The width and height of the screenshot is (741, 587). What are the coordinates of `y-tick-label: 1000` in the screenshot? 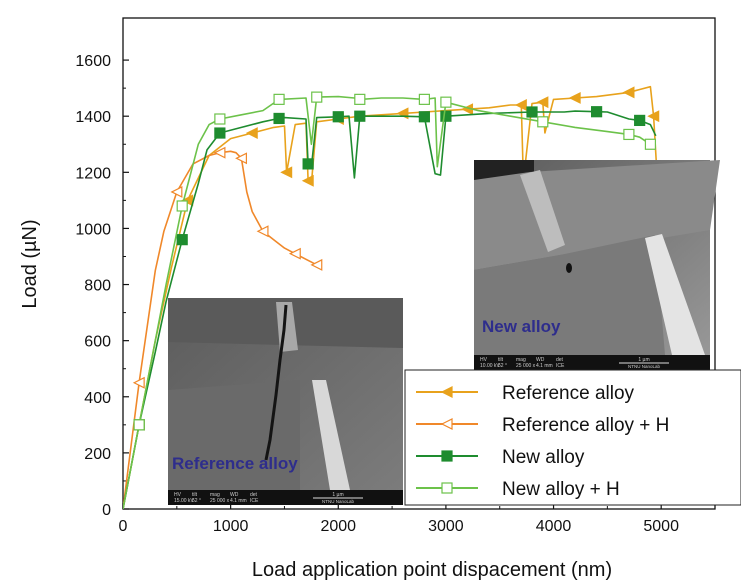 It's located at (93, 229).